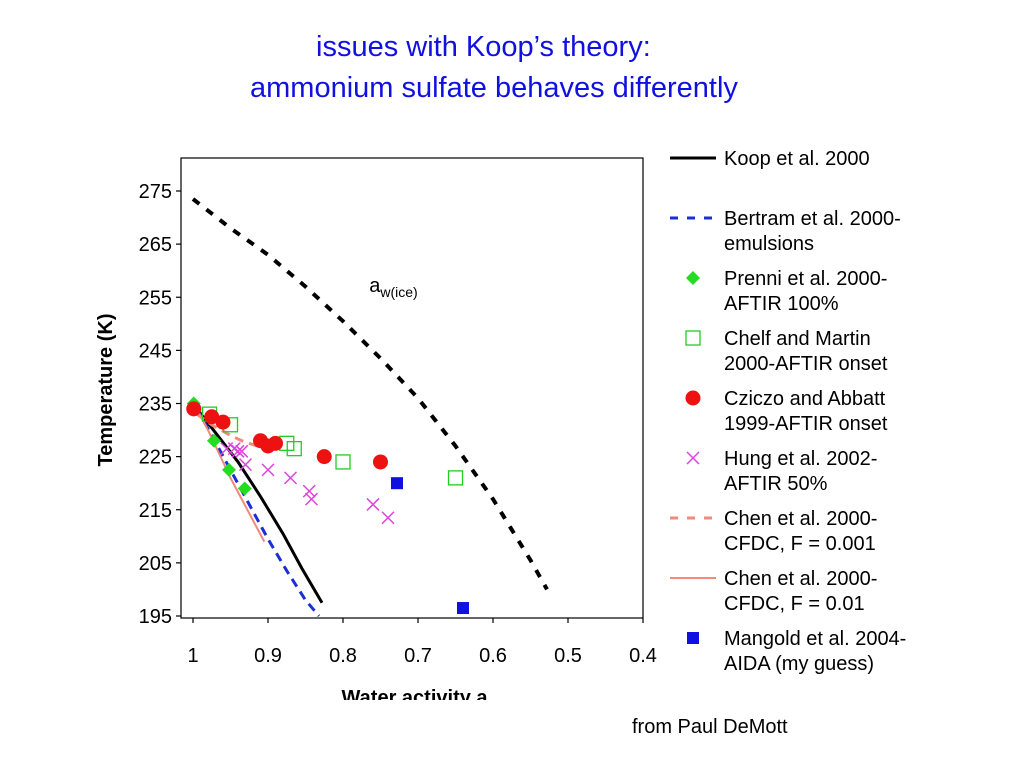 Image resolution: width=1024 pixels, height=768 pixels. I want to click on legend-item: Koop et al. 2000, so click(770, 159).